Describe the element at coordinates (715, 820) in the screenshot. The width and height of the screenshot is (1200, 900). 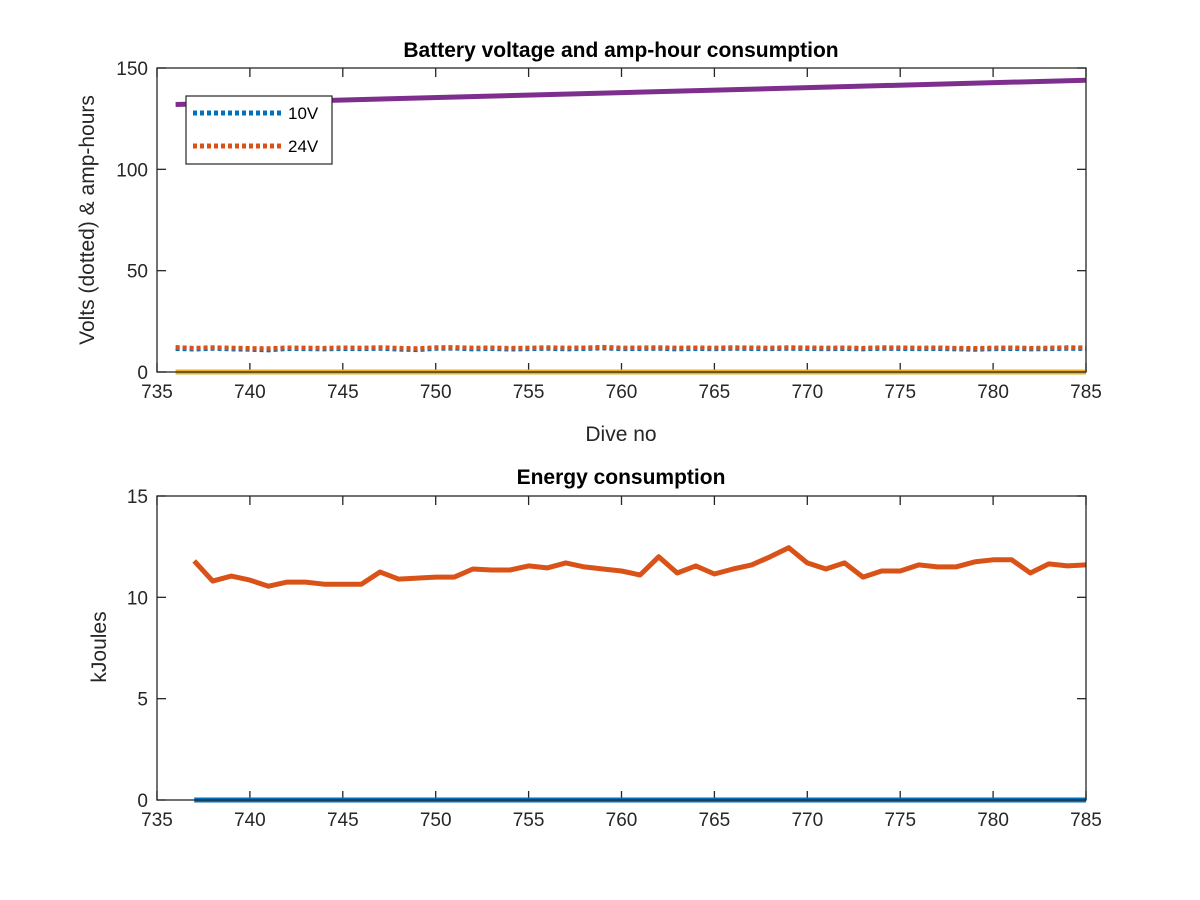
I see `energy-xtick-label: 765` at that location.